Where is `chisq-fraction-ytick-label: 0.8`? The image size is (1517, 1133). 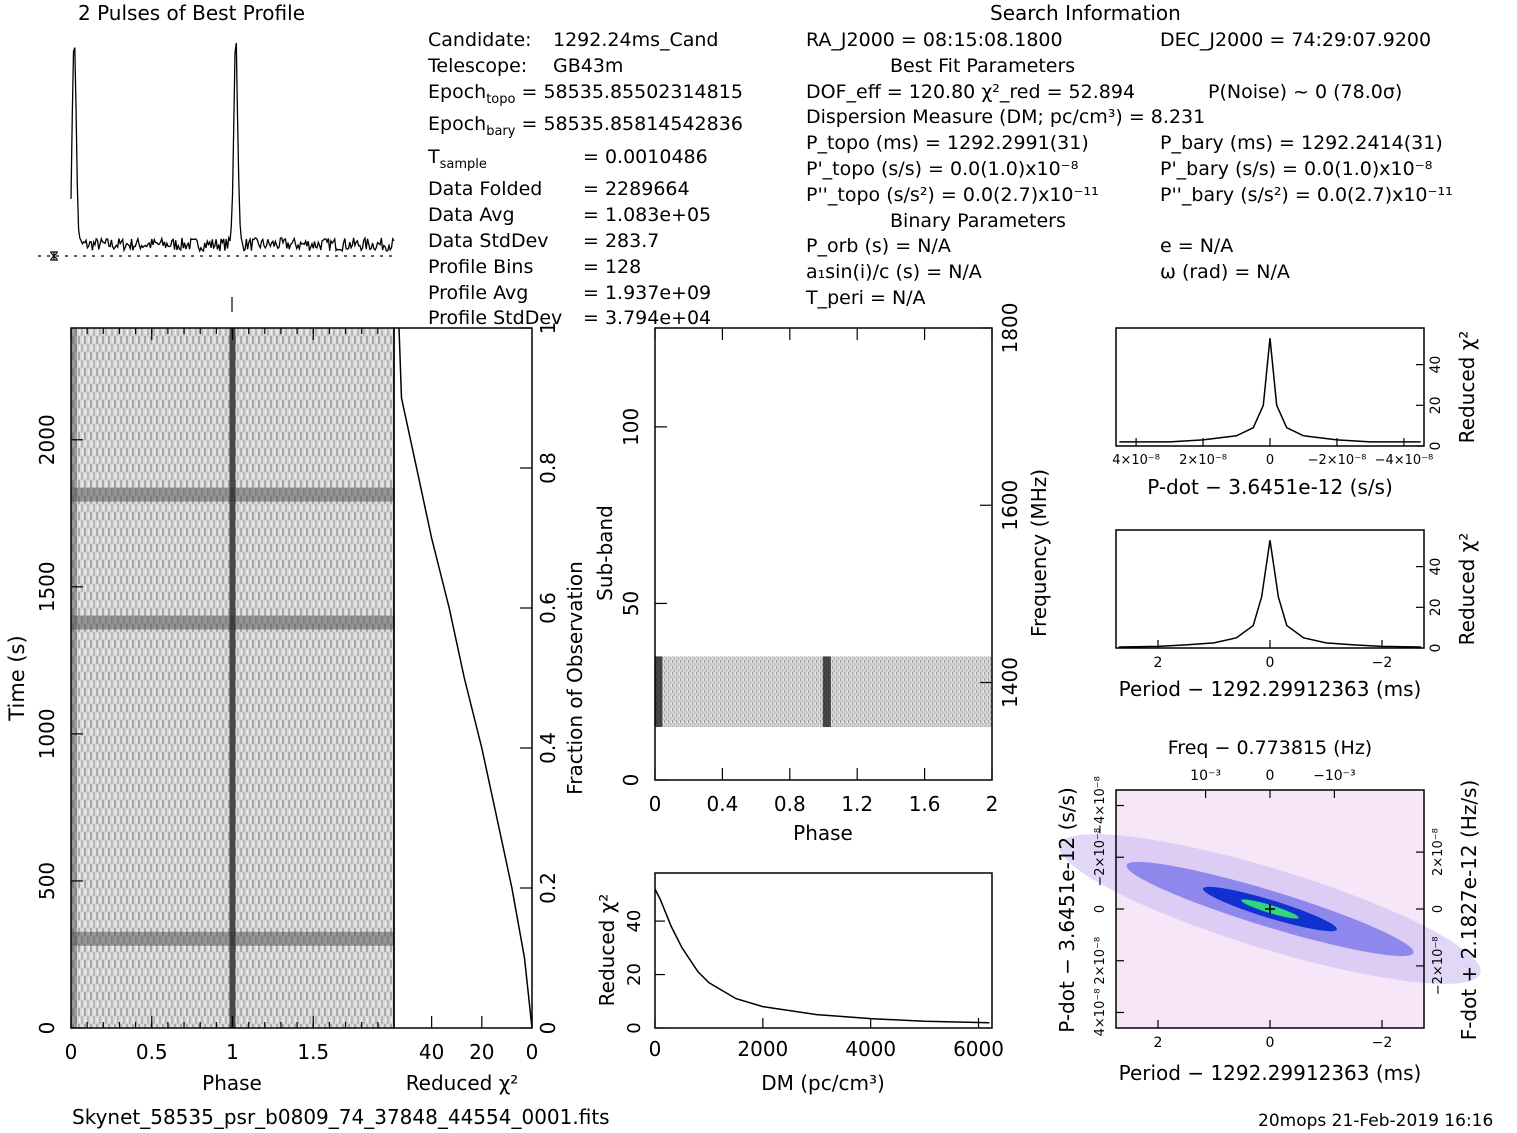 chisq-fraction-ytick-label: 0.8 is located at coordinates (548, 468).